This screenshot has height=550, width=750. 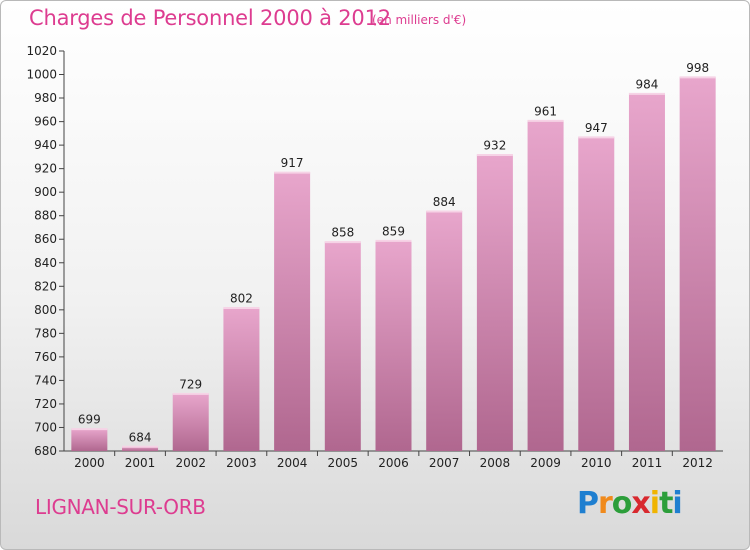 What do you see at coordinates (45, 122) in the screenshot?
I see `y-tick-label: 960` at bounding box center [45, 122].